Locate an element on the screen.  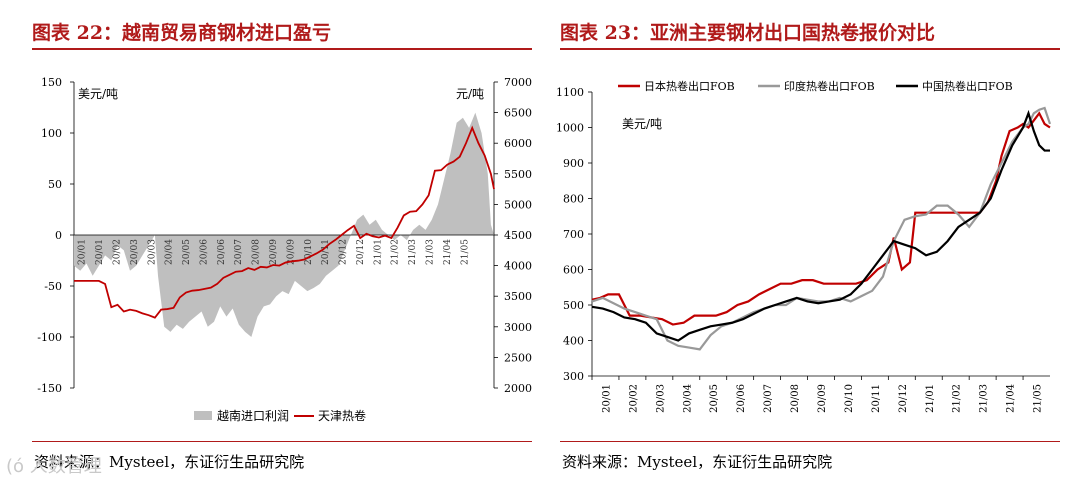
y-tick-label-right: 2500 is located at coordinates (518, 357).